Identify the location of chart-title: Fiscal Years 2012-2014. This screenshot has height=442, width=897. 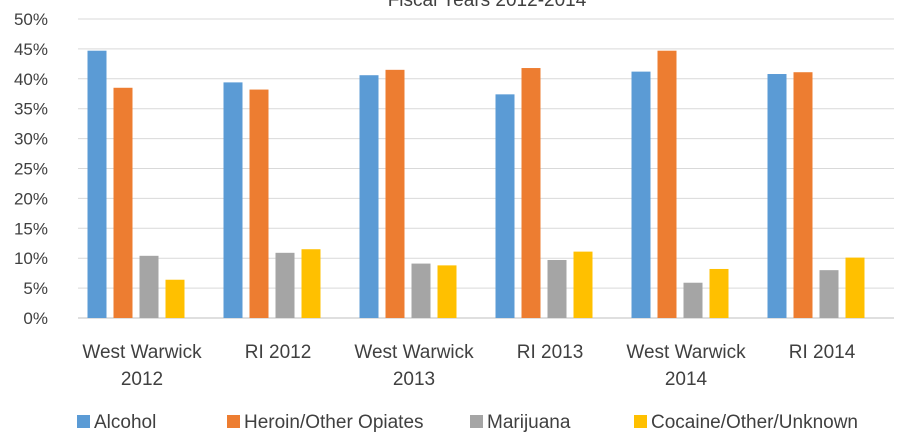
(487, 5).